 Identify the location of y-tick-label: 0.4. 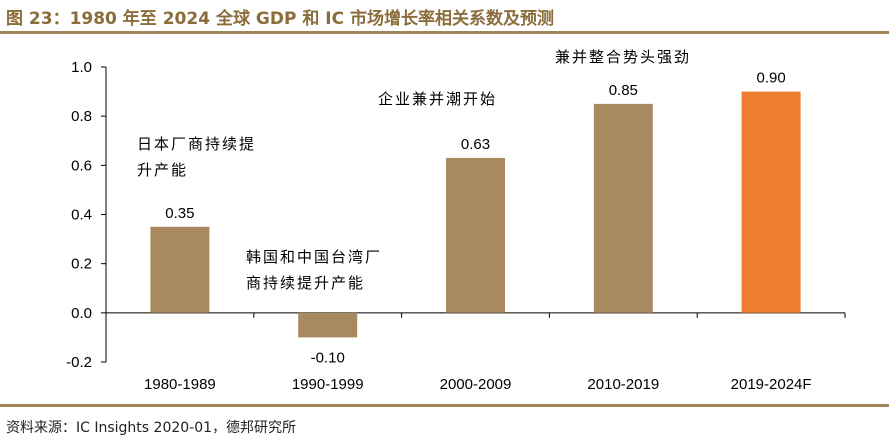
(81, 215).